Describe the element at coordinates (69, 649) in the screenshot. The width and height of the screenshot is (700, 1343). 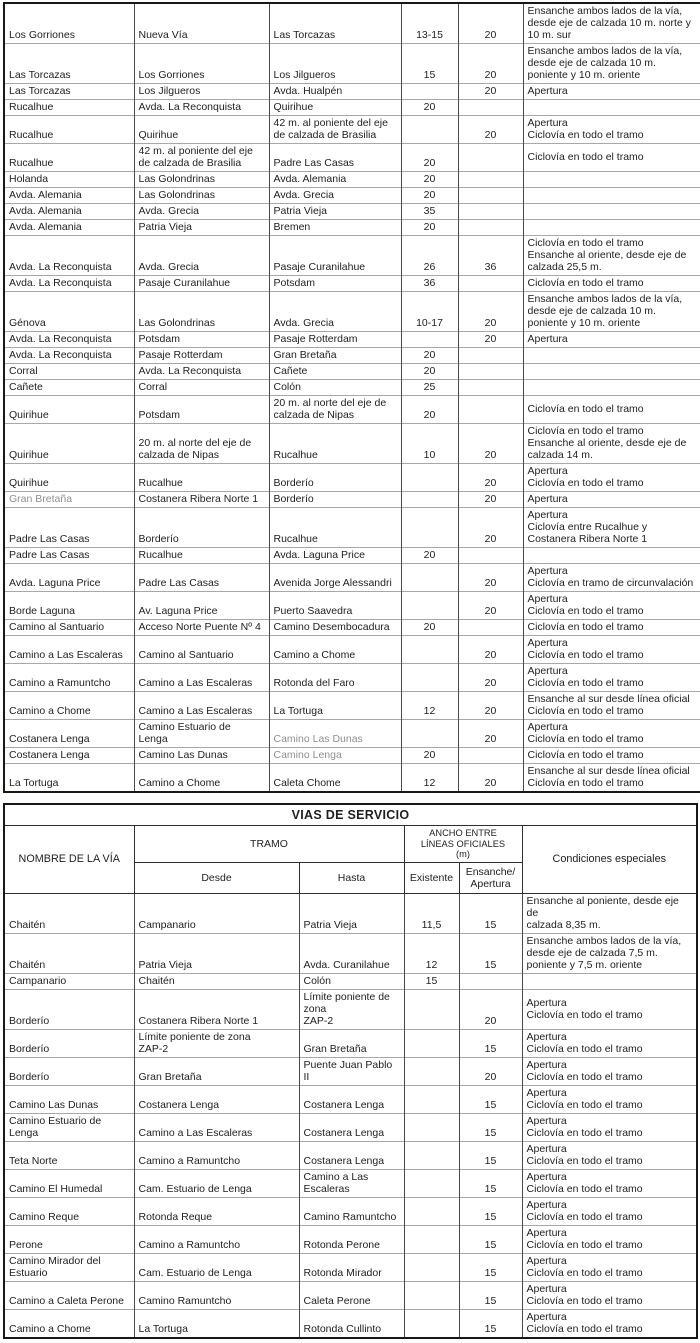
I see `via-cell: Camino a Las Escaleras` at that location.